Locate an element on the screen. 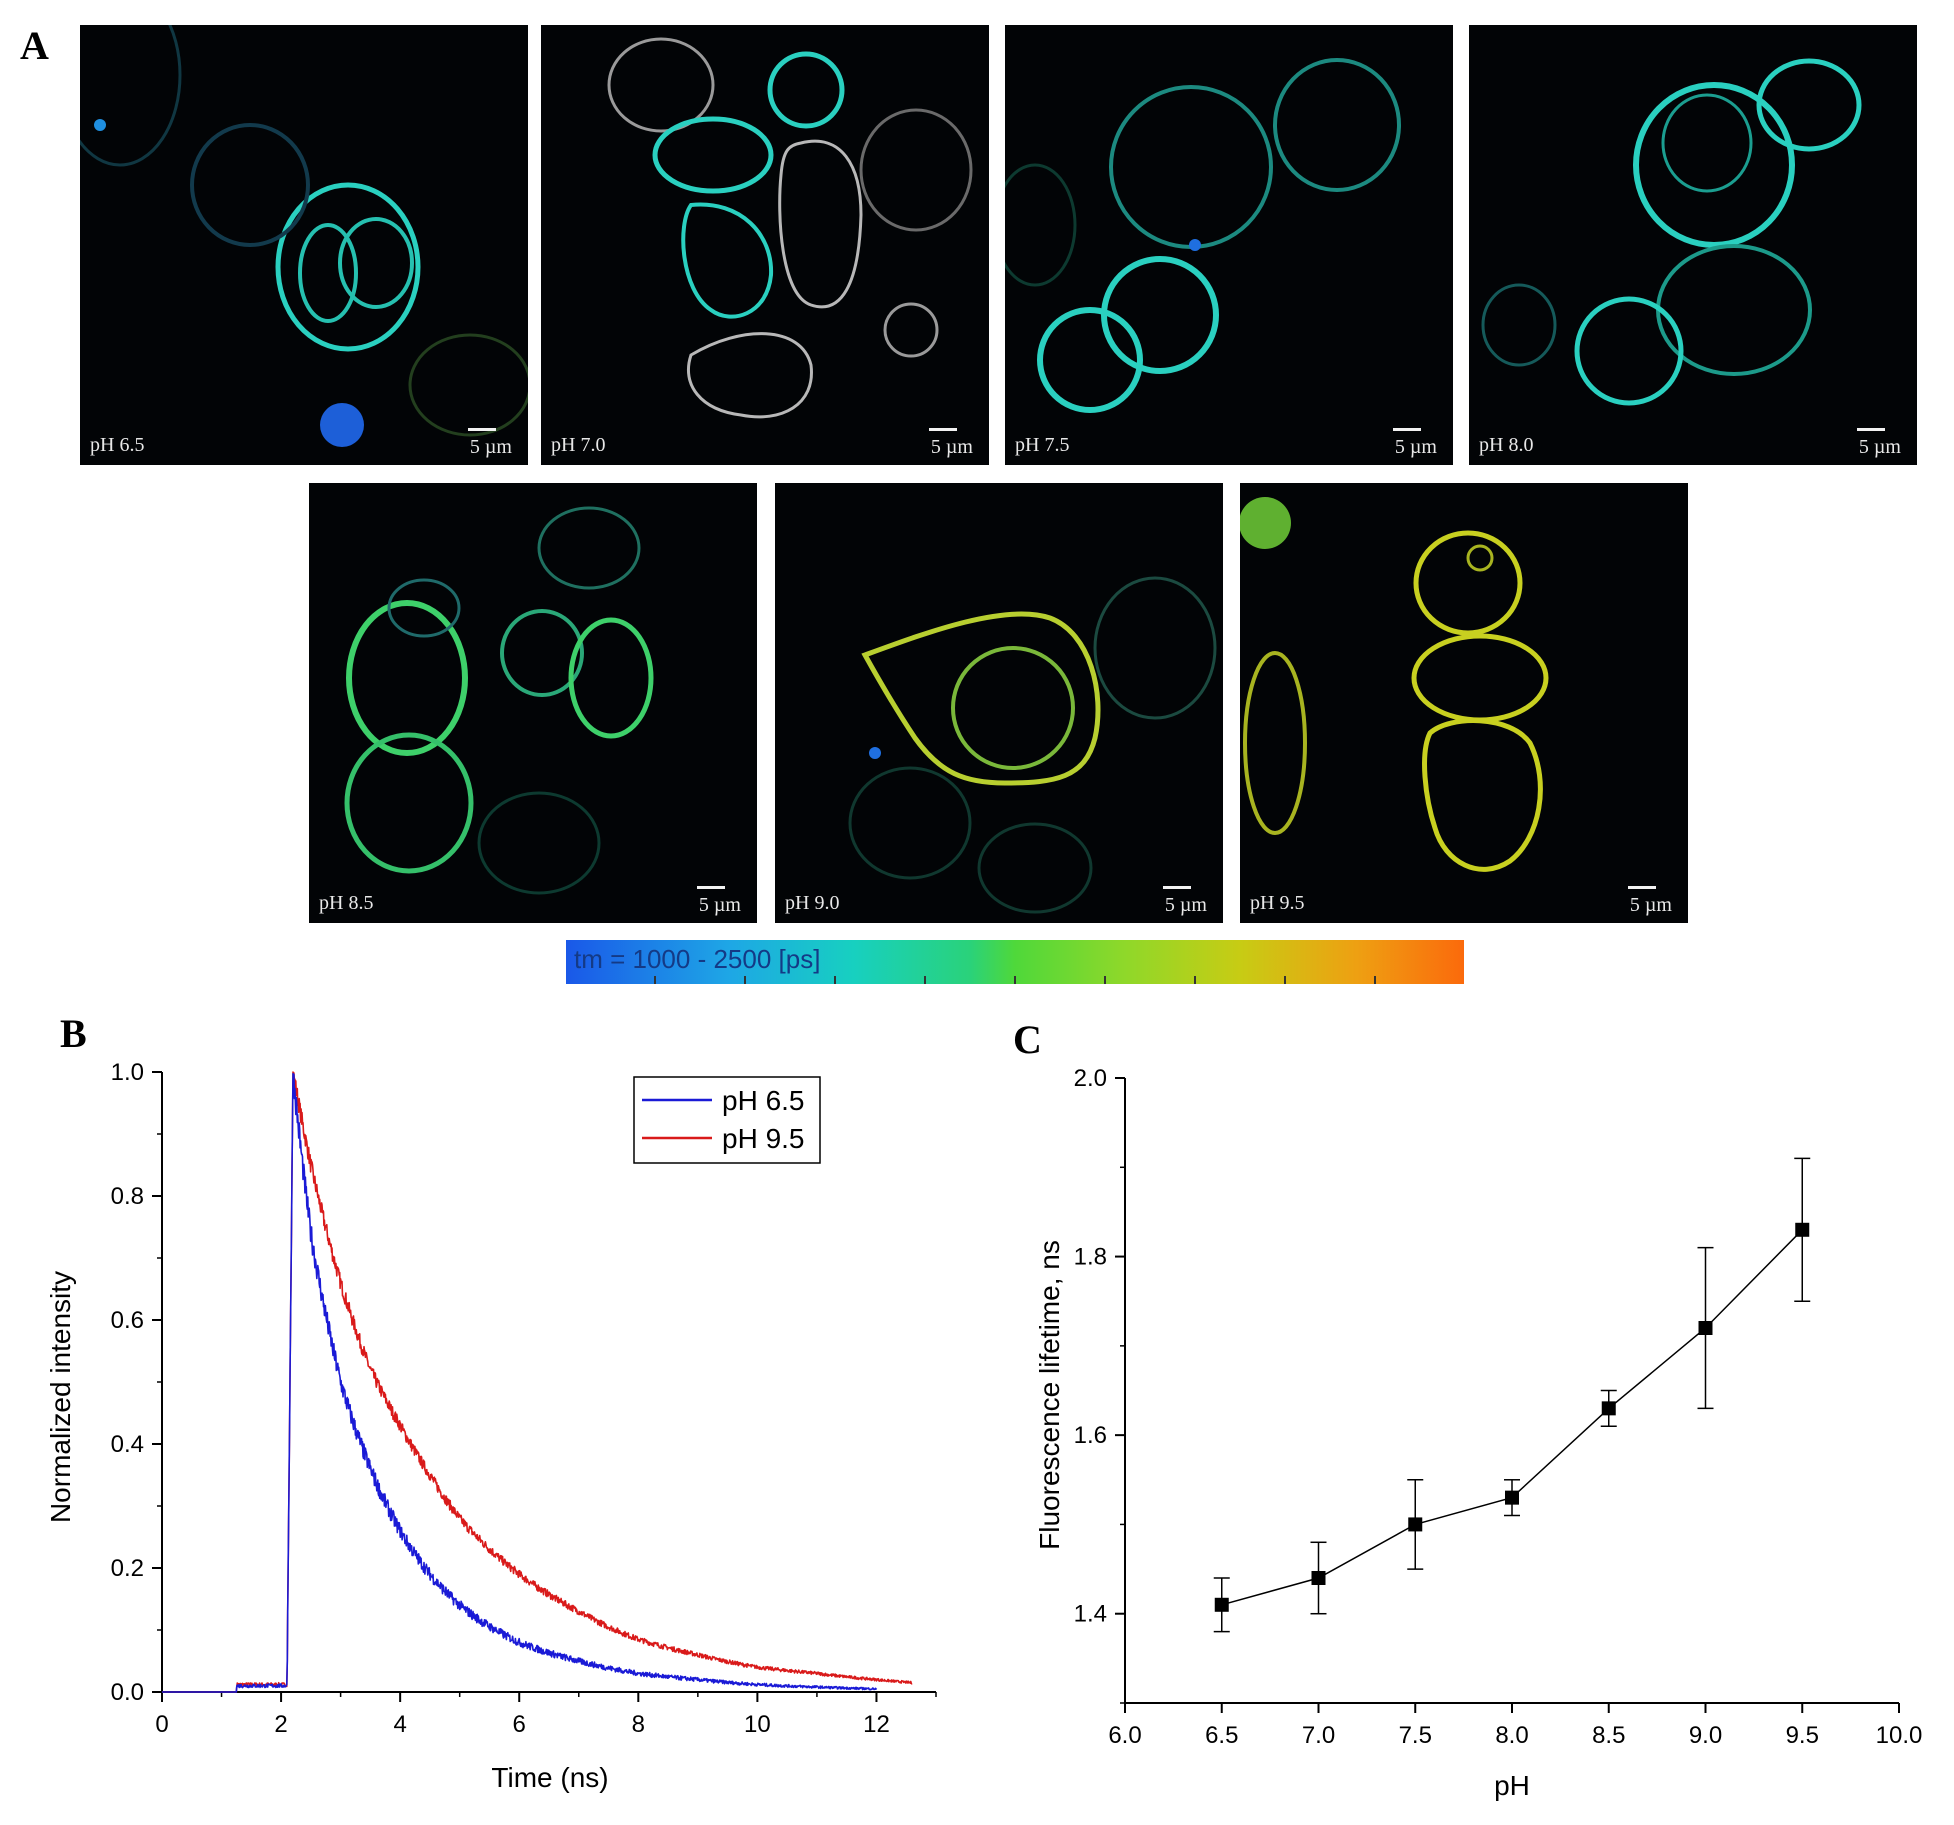 The image size is (1954, 1825). y-tick-label: 2.0 is located at coordinates (1090, 1078).